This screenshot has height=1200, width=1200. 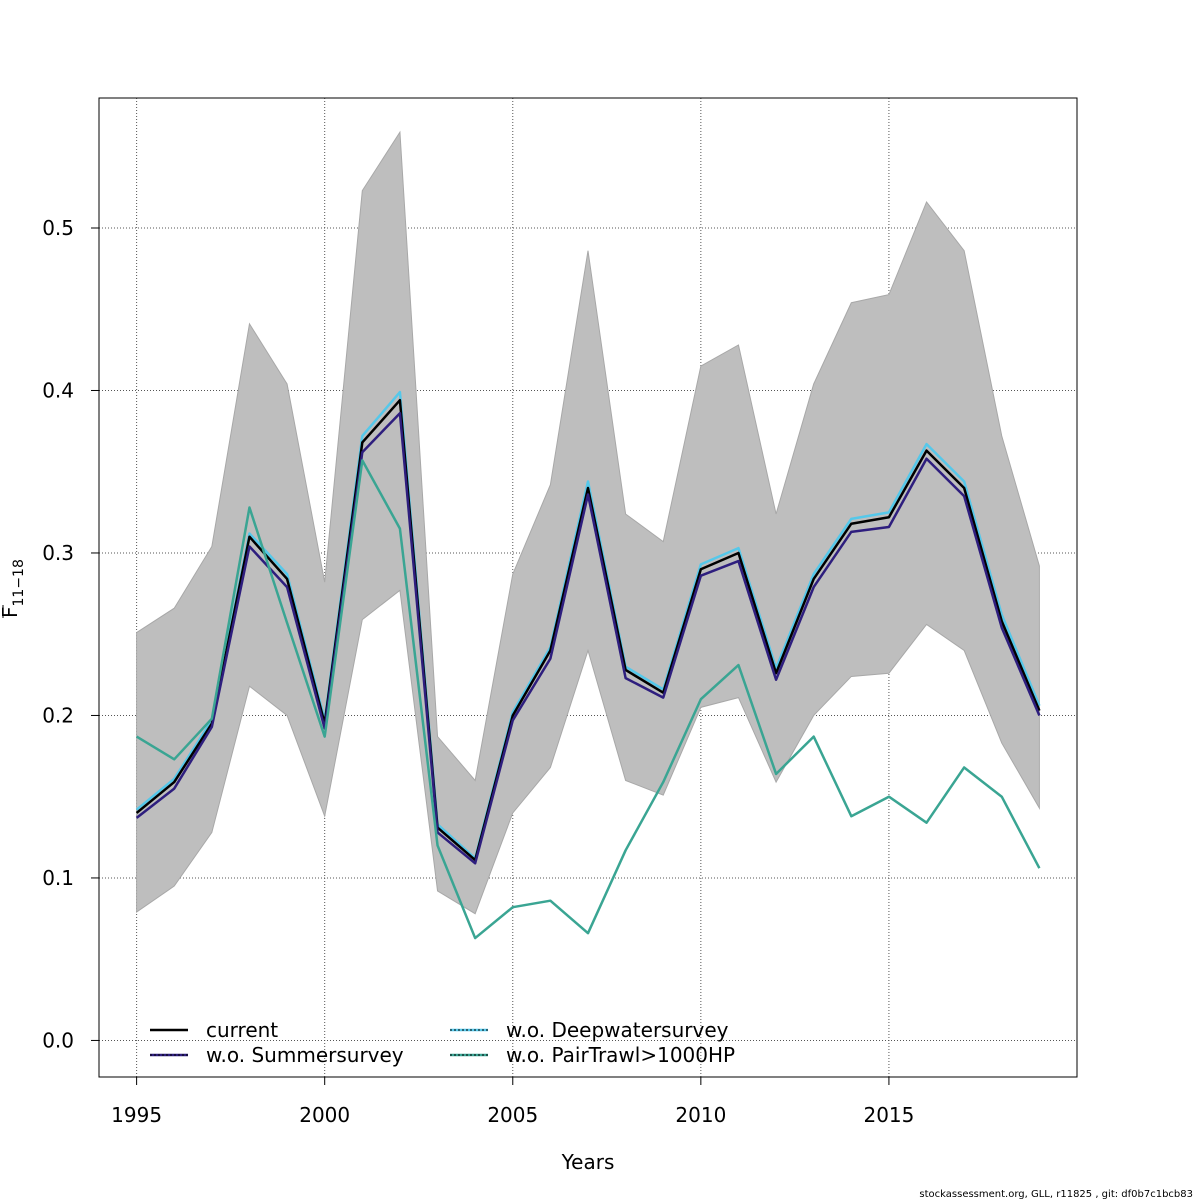 What do you see at coordinates (324, 1115) in the screenshot?
I see `x-tick-label: 2000` at bounding box center [324, 1115].